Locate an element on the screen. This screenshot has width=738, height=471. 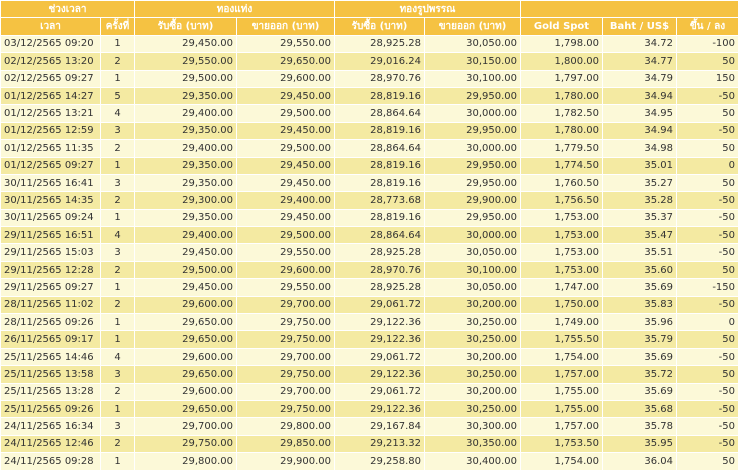
cell-baht-usd: 35.60 is located at coordinates (640, 269).